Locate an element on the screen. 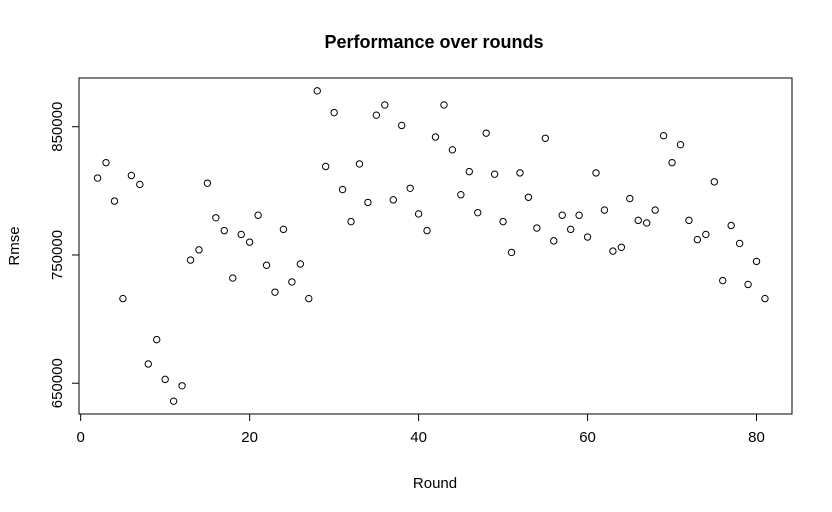 The image size is (832, 512). x-tick-label: 40 is located at coordinates (418, 437).